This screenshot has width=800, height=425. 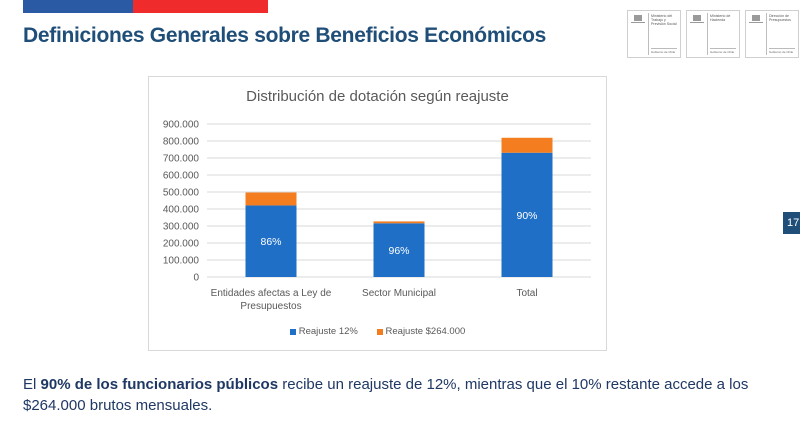 I want to click on y-tick-label: 500.000, so click(x=181, y=193).